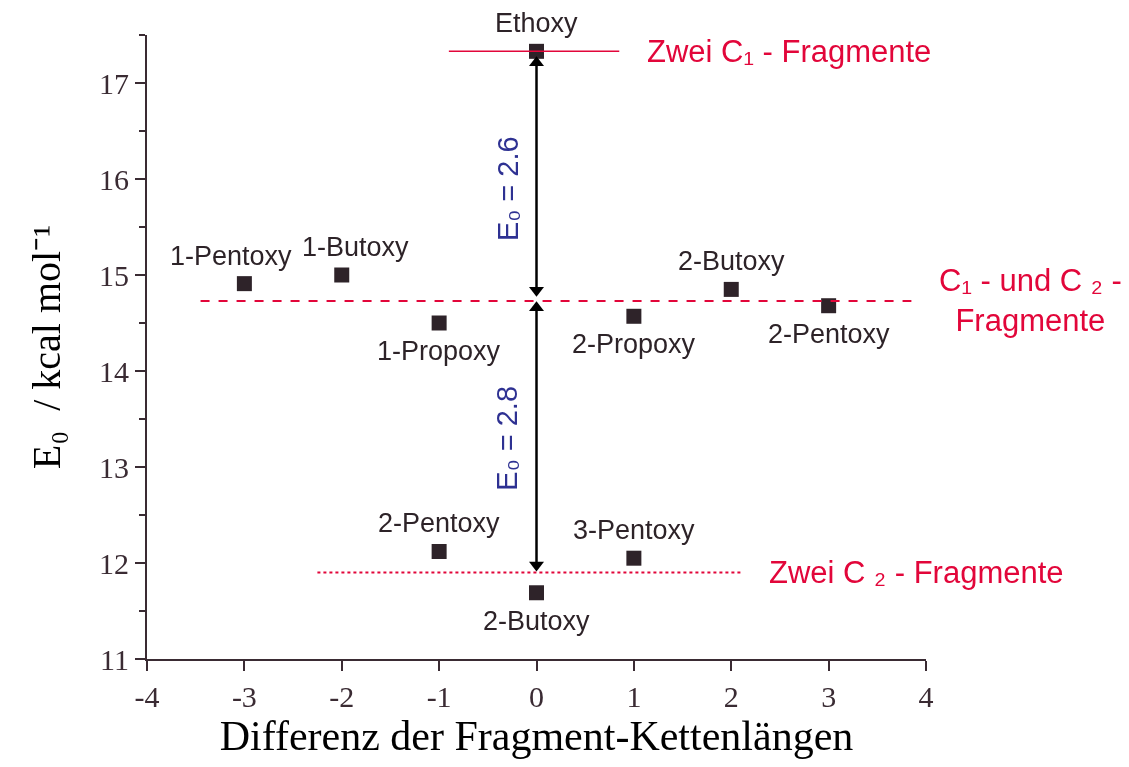 This screenshot has height=767, width=1129. What do you see at coordinates (536, 736) in the screenshot?
I see `x-axis-title: Differenz der Fragment-Kettenlängen` at bounding box center [536, 736].